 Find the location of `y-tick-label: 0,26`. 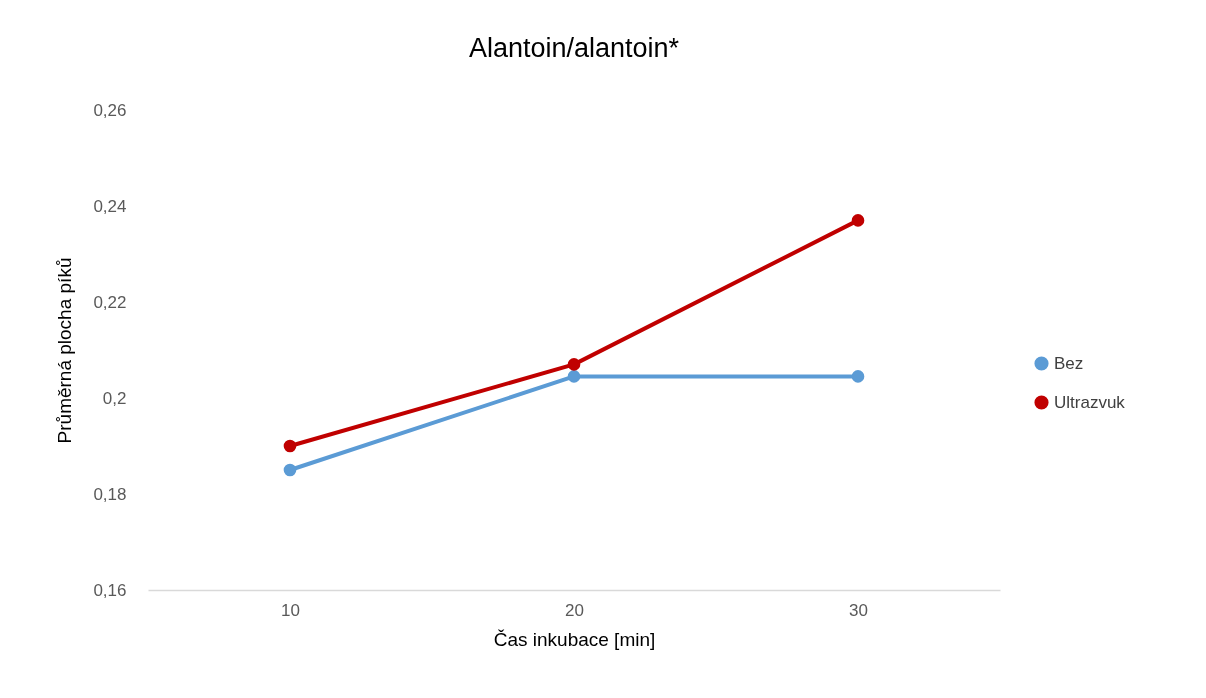

y-tick-label: 0,26 is located at coordinates (110, 110).